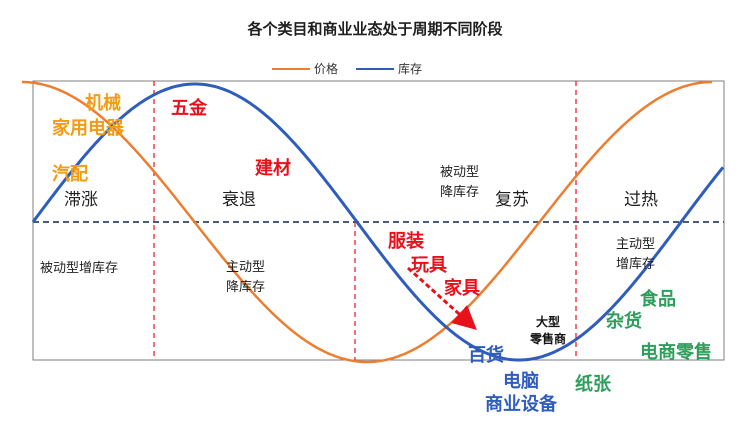 Image resolution: width=750 pixels, height=423 pixels. What do you see at coordinates (273, 168) in the screenshot?
I see `category-label-building-materials: 建材` at bounding box center [273, 168].